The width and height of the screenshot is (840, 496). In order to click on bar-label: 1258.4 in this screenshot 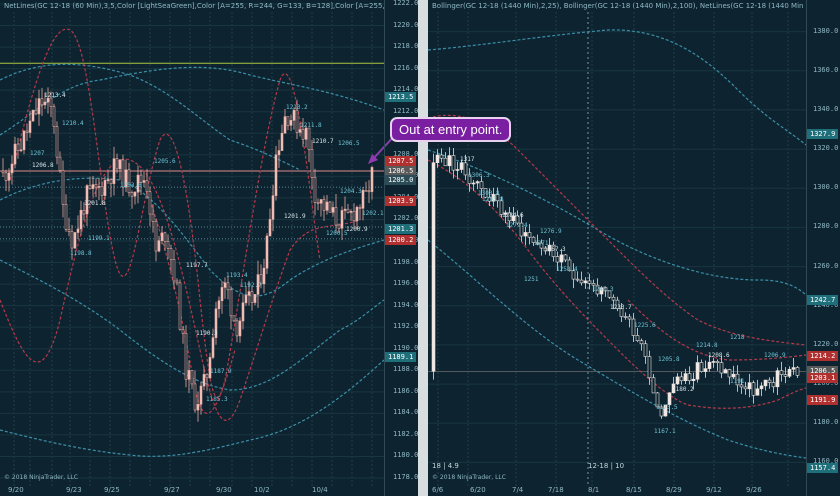, I will do `click(567, 269)`.